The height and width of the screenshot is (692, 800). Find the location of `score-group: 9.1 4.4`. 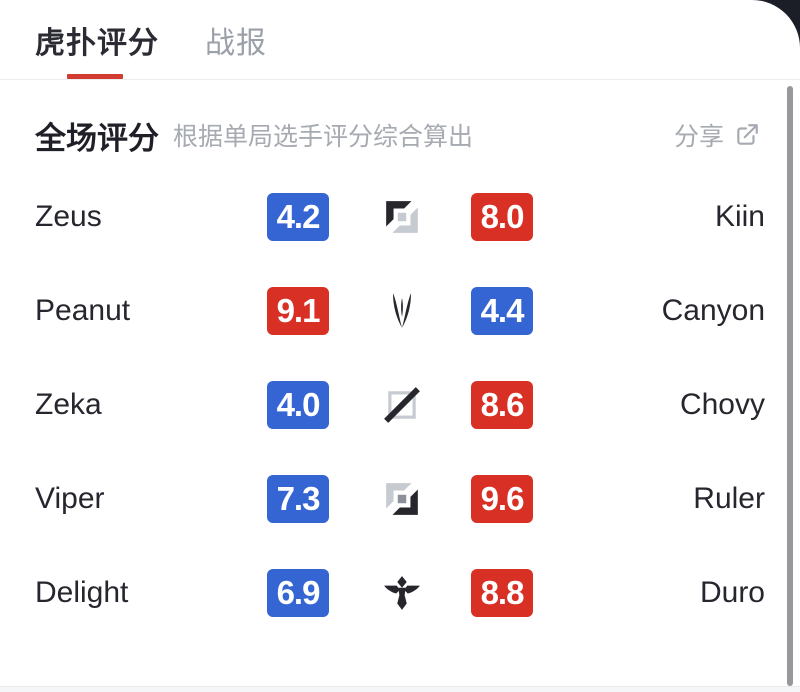

score-group: 9.1 4.4 is located at coordinates (400, 311).